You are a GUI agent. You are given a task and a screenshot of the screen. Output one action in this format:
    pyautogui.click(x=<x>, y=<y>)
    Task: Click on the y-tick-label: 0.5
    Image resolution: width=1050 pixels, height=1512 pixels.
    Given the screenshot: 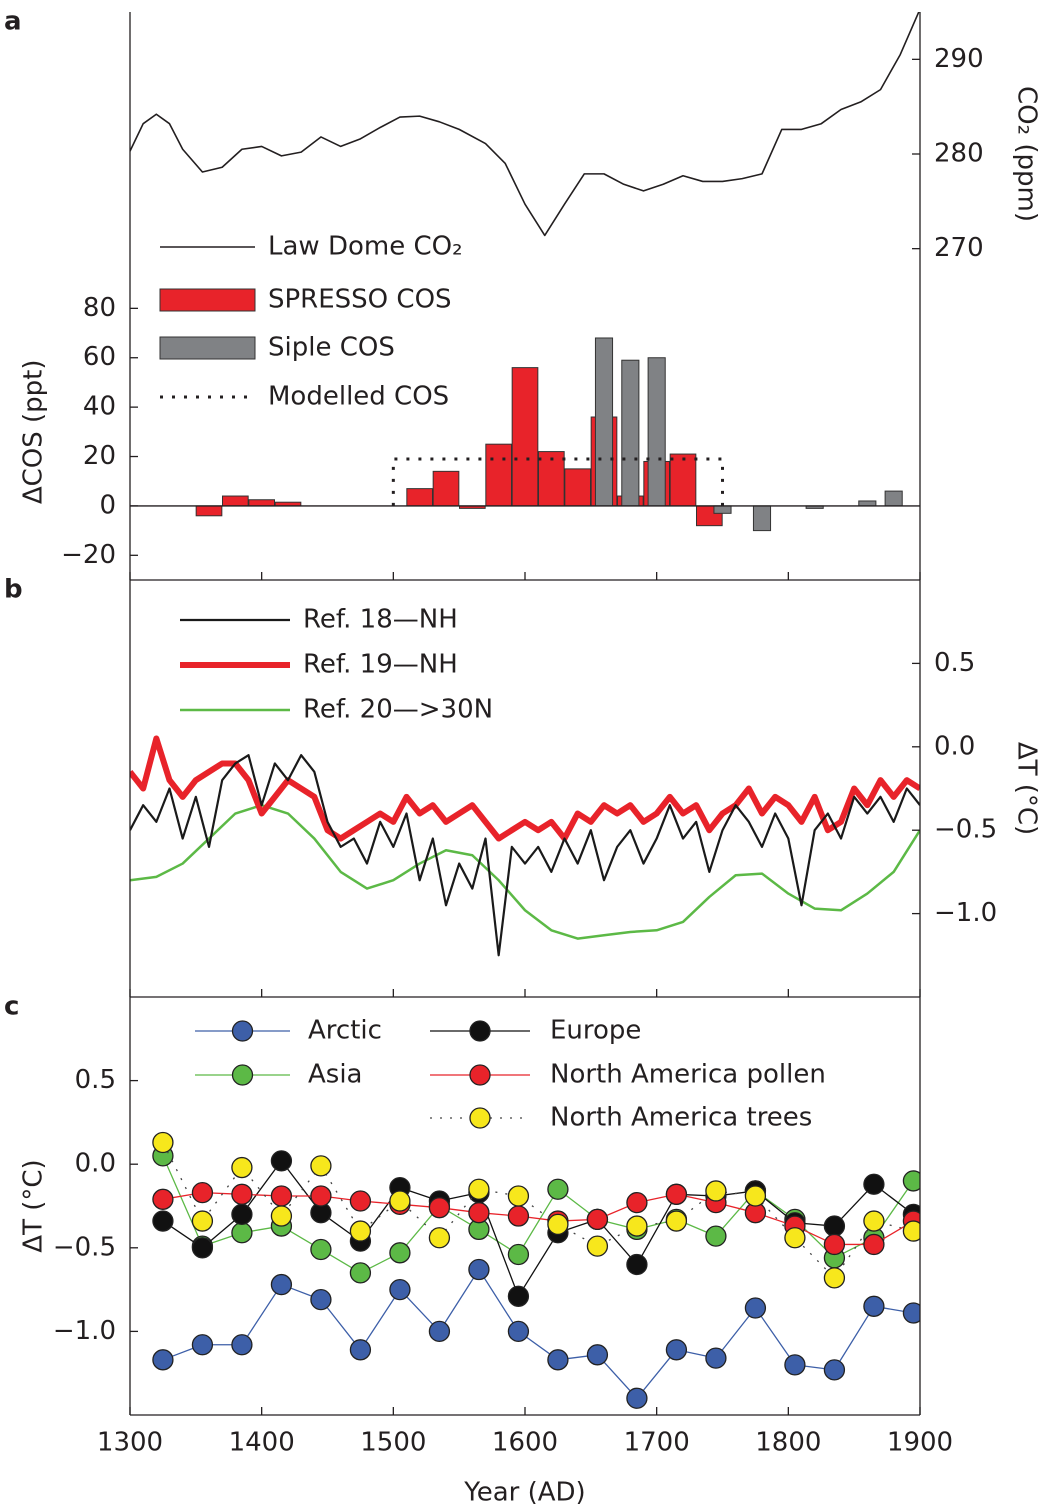 What is the action you would take?
    pyautogui.click(x=95, y=1080)
    